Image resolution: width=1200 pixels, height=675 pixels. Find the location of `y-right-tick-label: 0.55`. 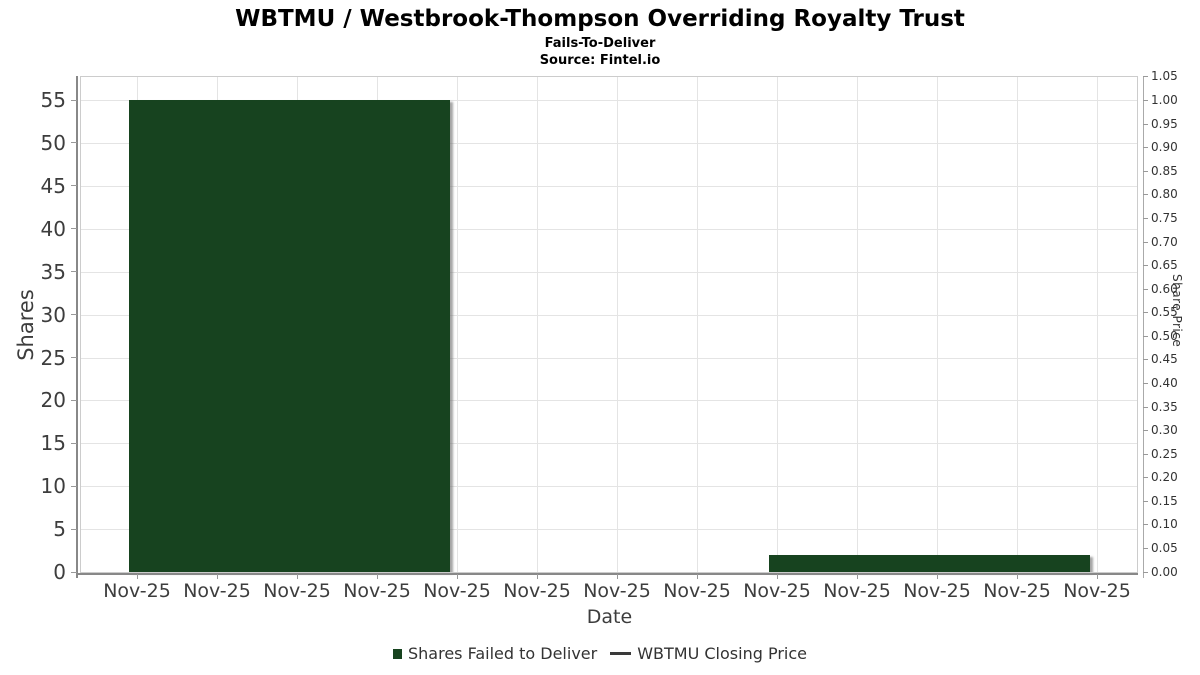

y-right-tick-label: 0.55 is located at coordinates (1164, 312).